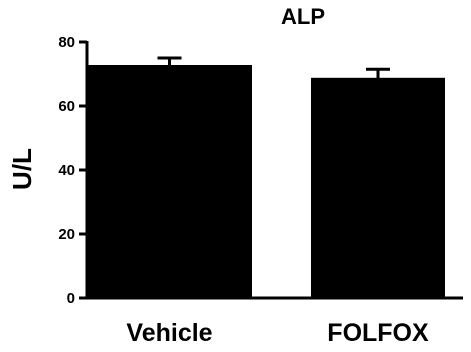 The image size is (471, 352). What do you see at coordinates (303, 16) in the screenshot?
I see `chart-title: ALP` at bounding box center [303, 16].